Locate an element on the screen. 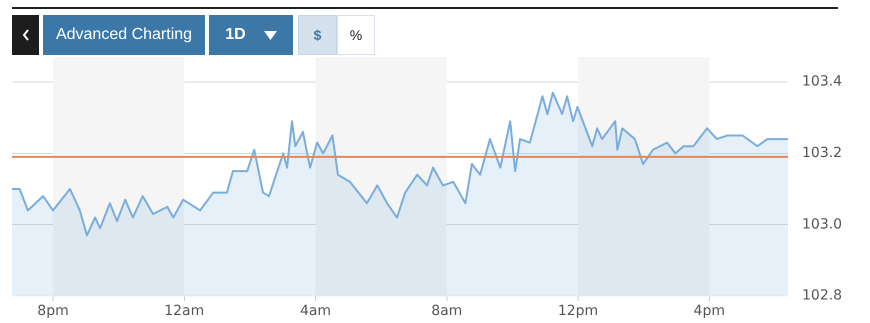  x-tick-label: 8am is located at coordinates (446, 311).